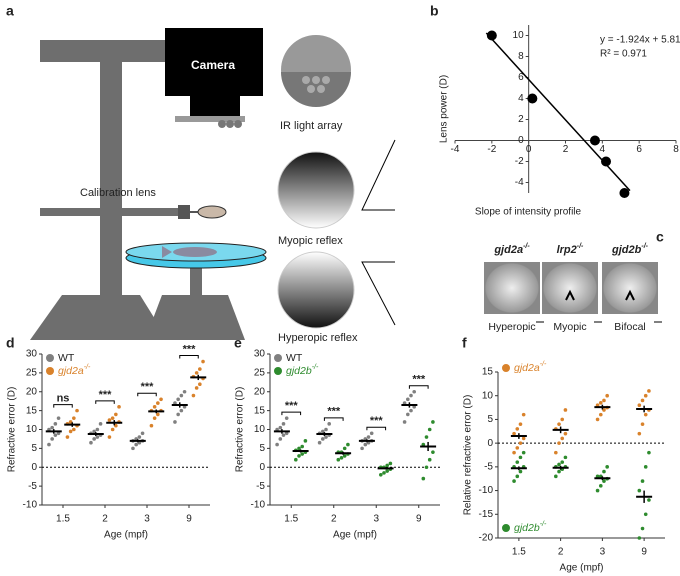  What do you see at coordinates (260, 373) in the screenshot?
I see `y-tick-label: 25` at bounding box center [260, 373].